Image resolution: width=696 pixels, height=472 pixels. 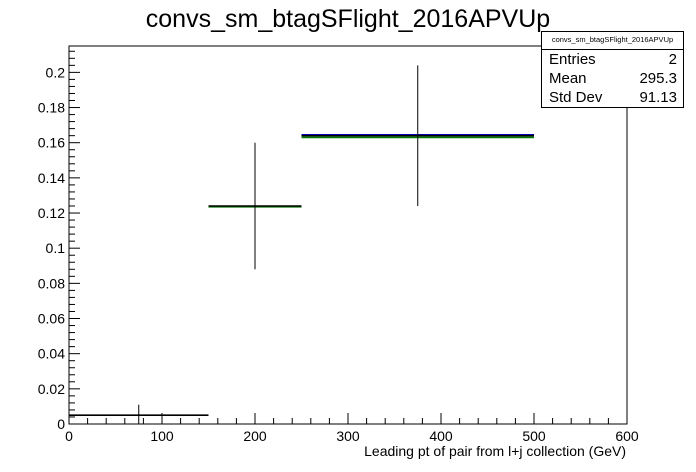 I want to click on stats-row-mean: Mean 295.3, so click(x=612, y=78).